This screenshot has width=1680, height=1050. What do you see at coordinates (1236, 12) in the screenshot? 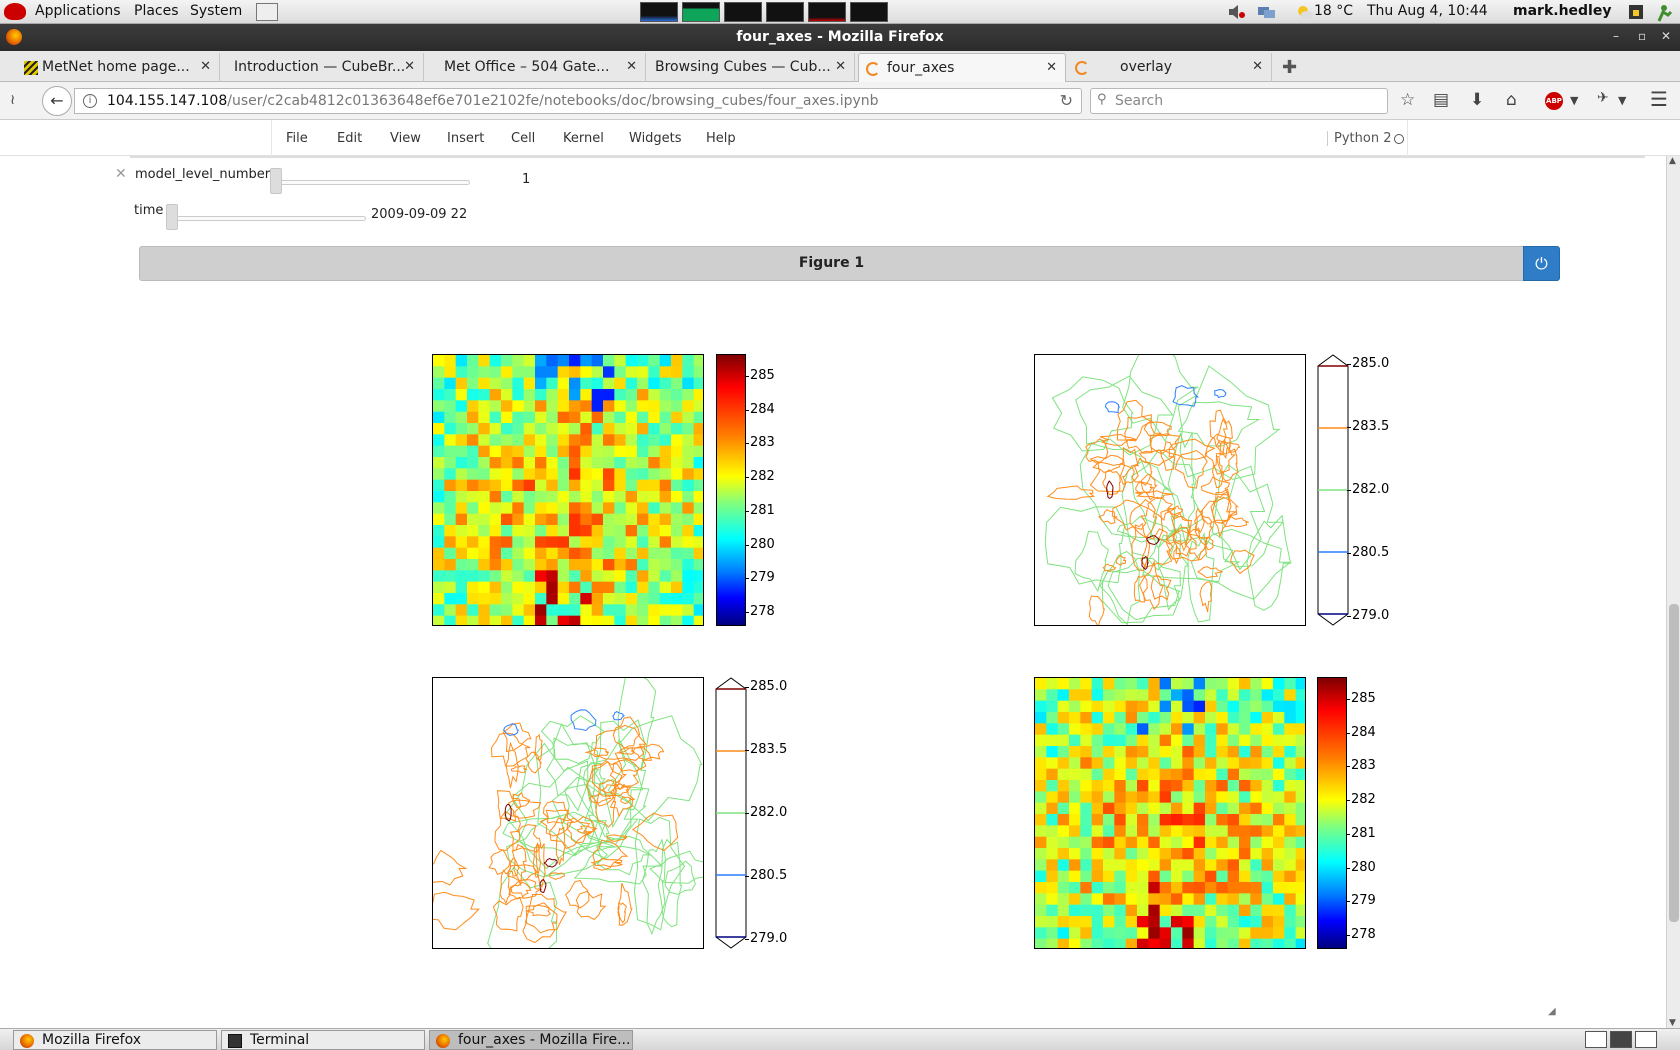
I see `volume-muted-icon` at bounding box center [1236, 12].